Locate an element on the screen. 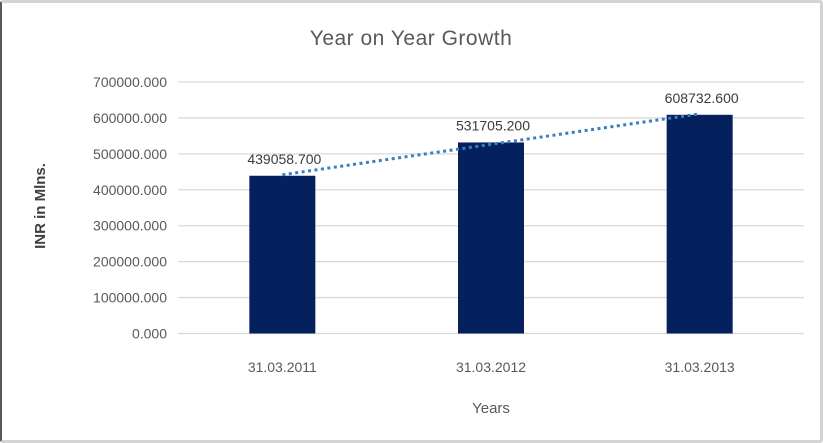 This screenshot has width=823, height=443. x-axis-tick-label: 31.03.2012 is located at coordinates (491, 367).